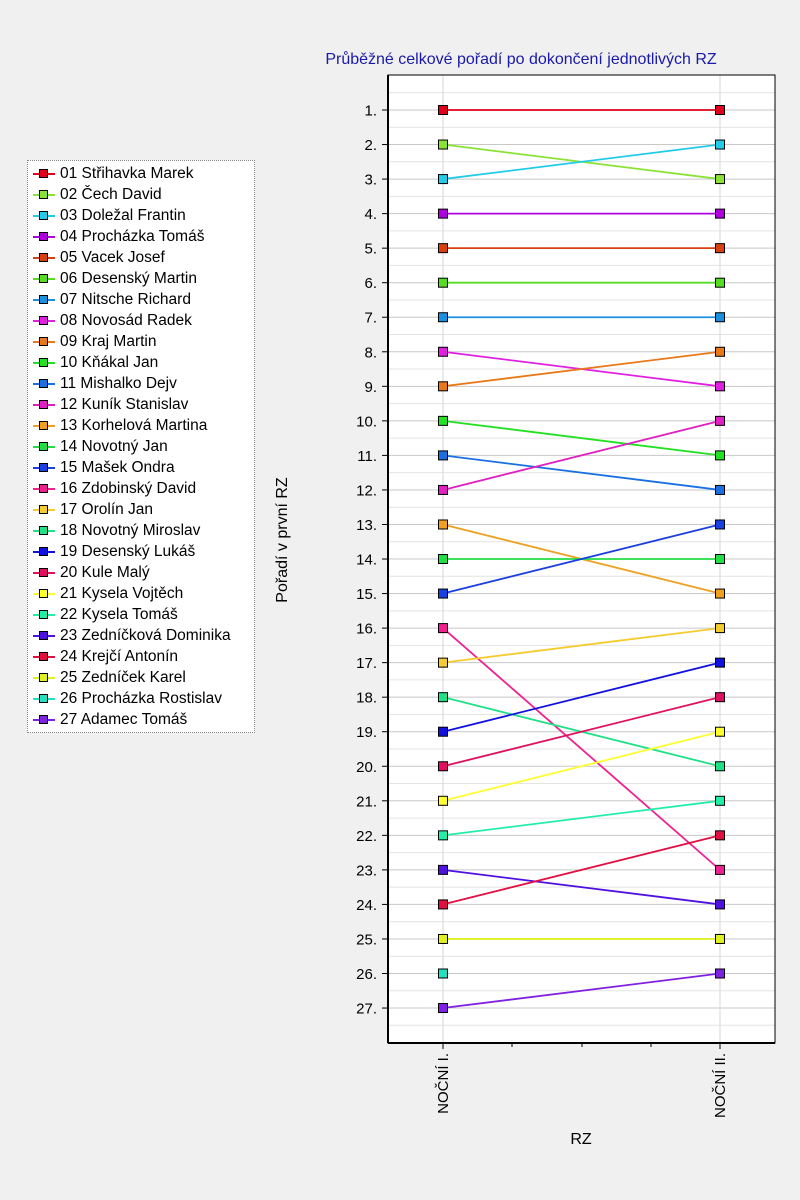 The height and width of the screenshot is (1200, 800). I want to click on legend-label: 04 Procházka Tomáš, so click(132, 236).